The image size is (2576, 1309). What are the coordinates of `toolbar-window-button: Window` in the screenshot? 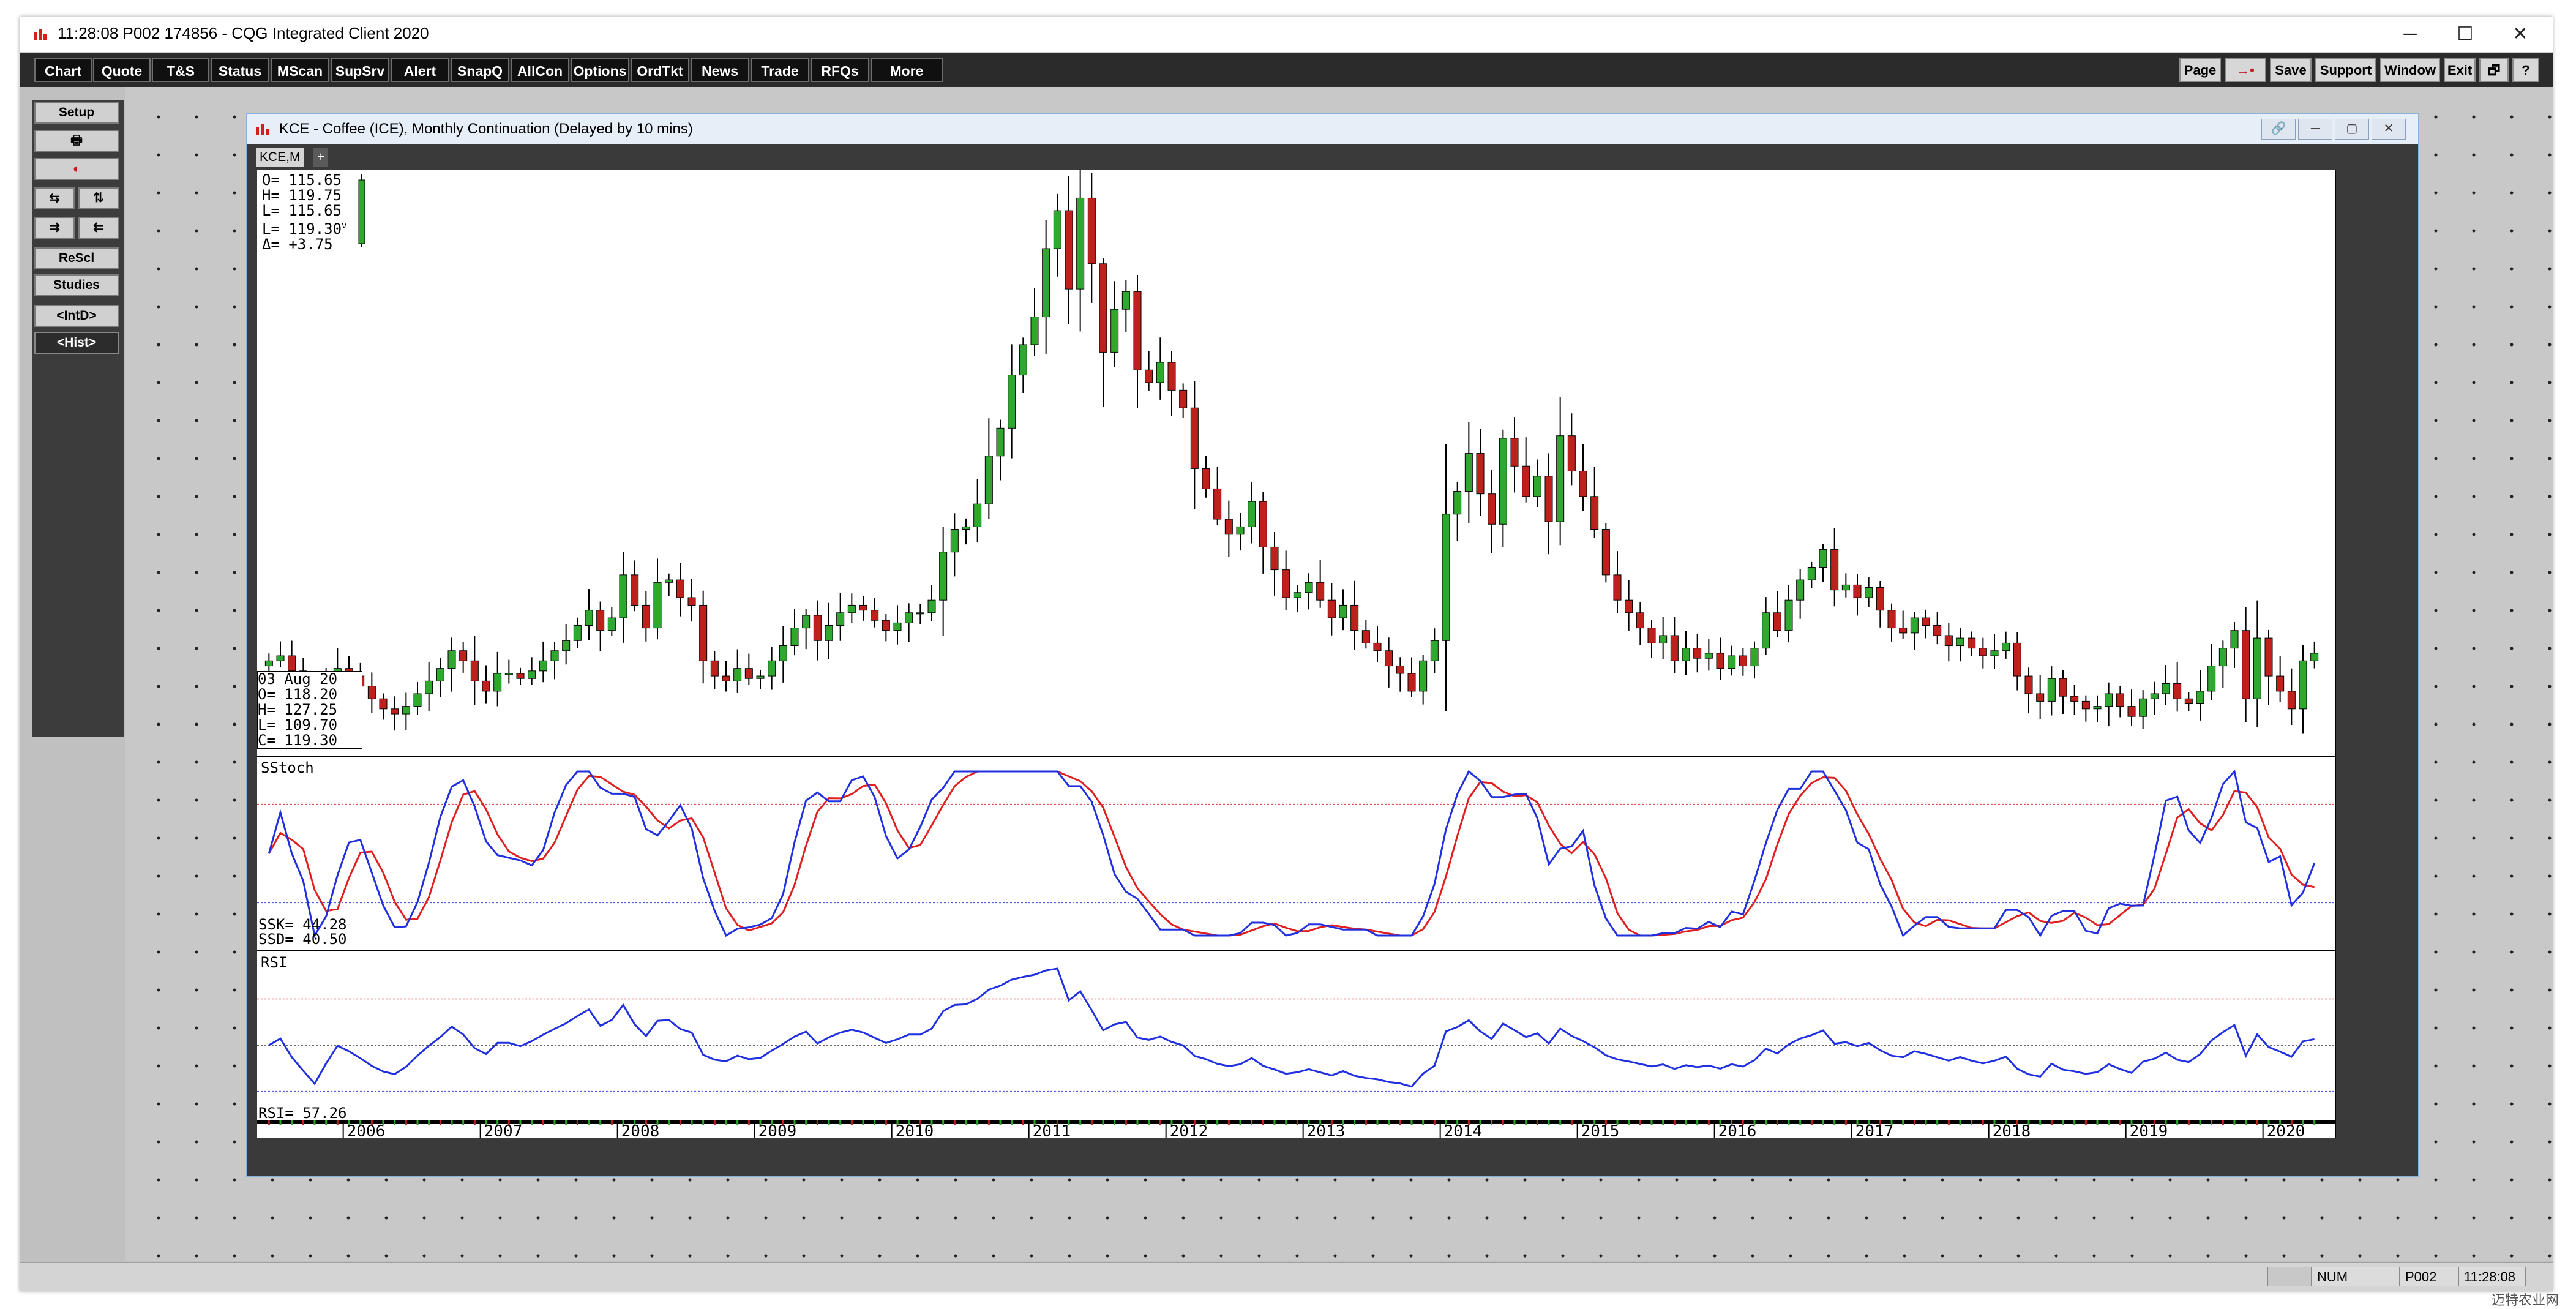 It's located at (2410, 70).